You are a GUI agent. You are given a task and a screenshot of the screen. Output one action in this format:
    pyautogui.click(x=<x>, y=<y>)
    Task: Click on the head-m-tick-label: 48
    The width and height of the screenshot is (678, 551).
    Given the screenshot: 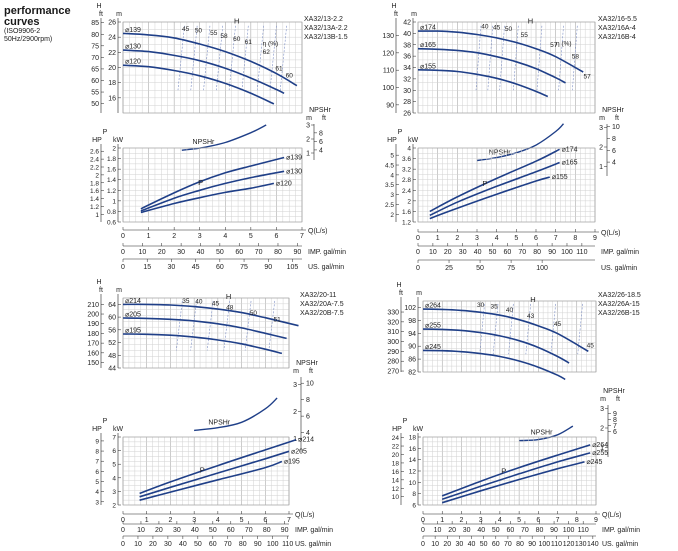 What is the action you would take?
    pyautogui.click(x=112, y=356)
    